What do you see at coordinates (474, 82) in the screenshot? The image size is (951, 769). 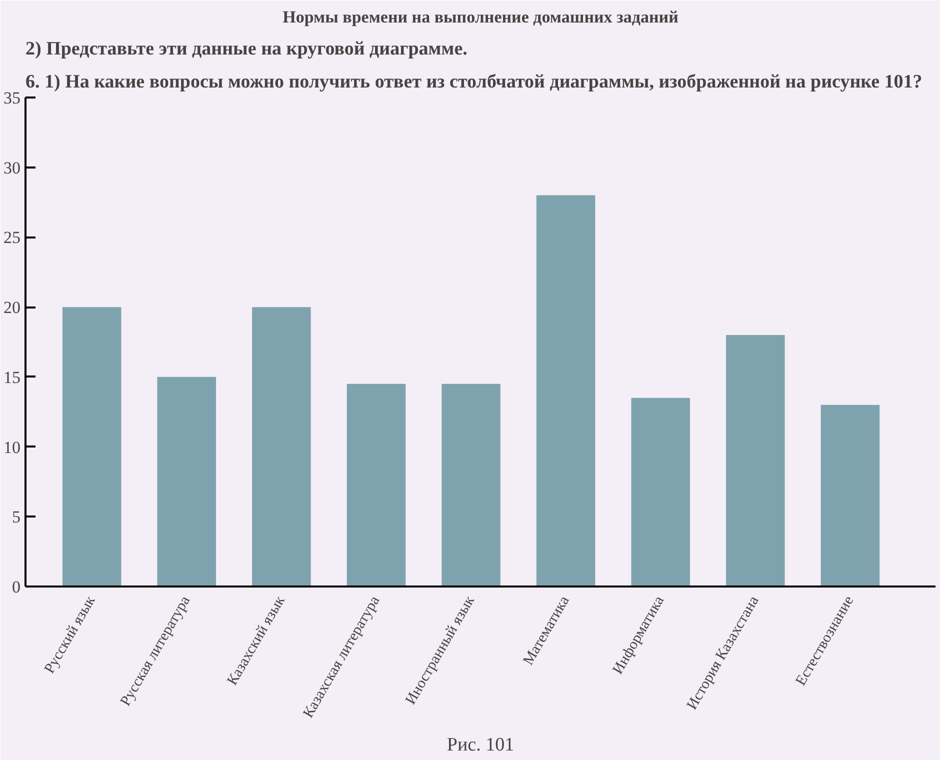 I see `text: 6. 1) На какие вопросы можно получить ответ из столбчатой диаграммы, изображенной на рисунке 101?` at bounding box center [474, 82].